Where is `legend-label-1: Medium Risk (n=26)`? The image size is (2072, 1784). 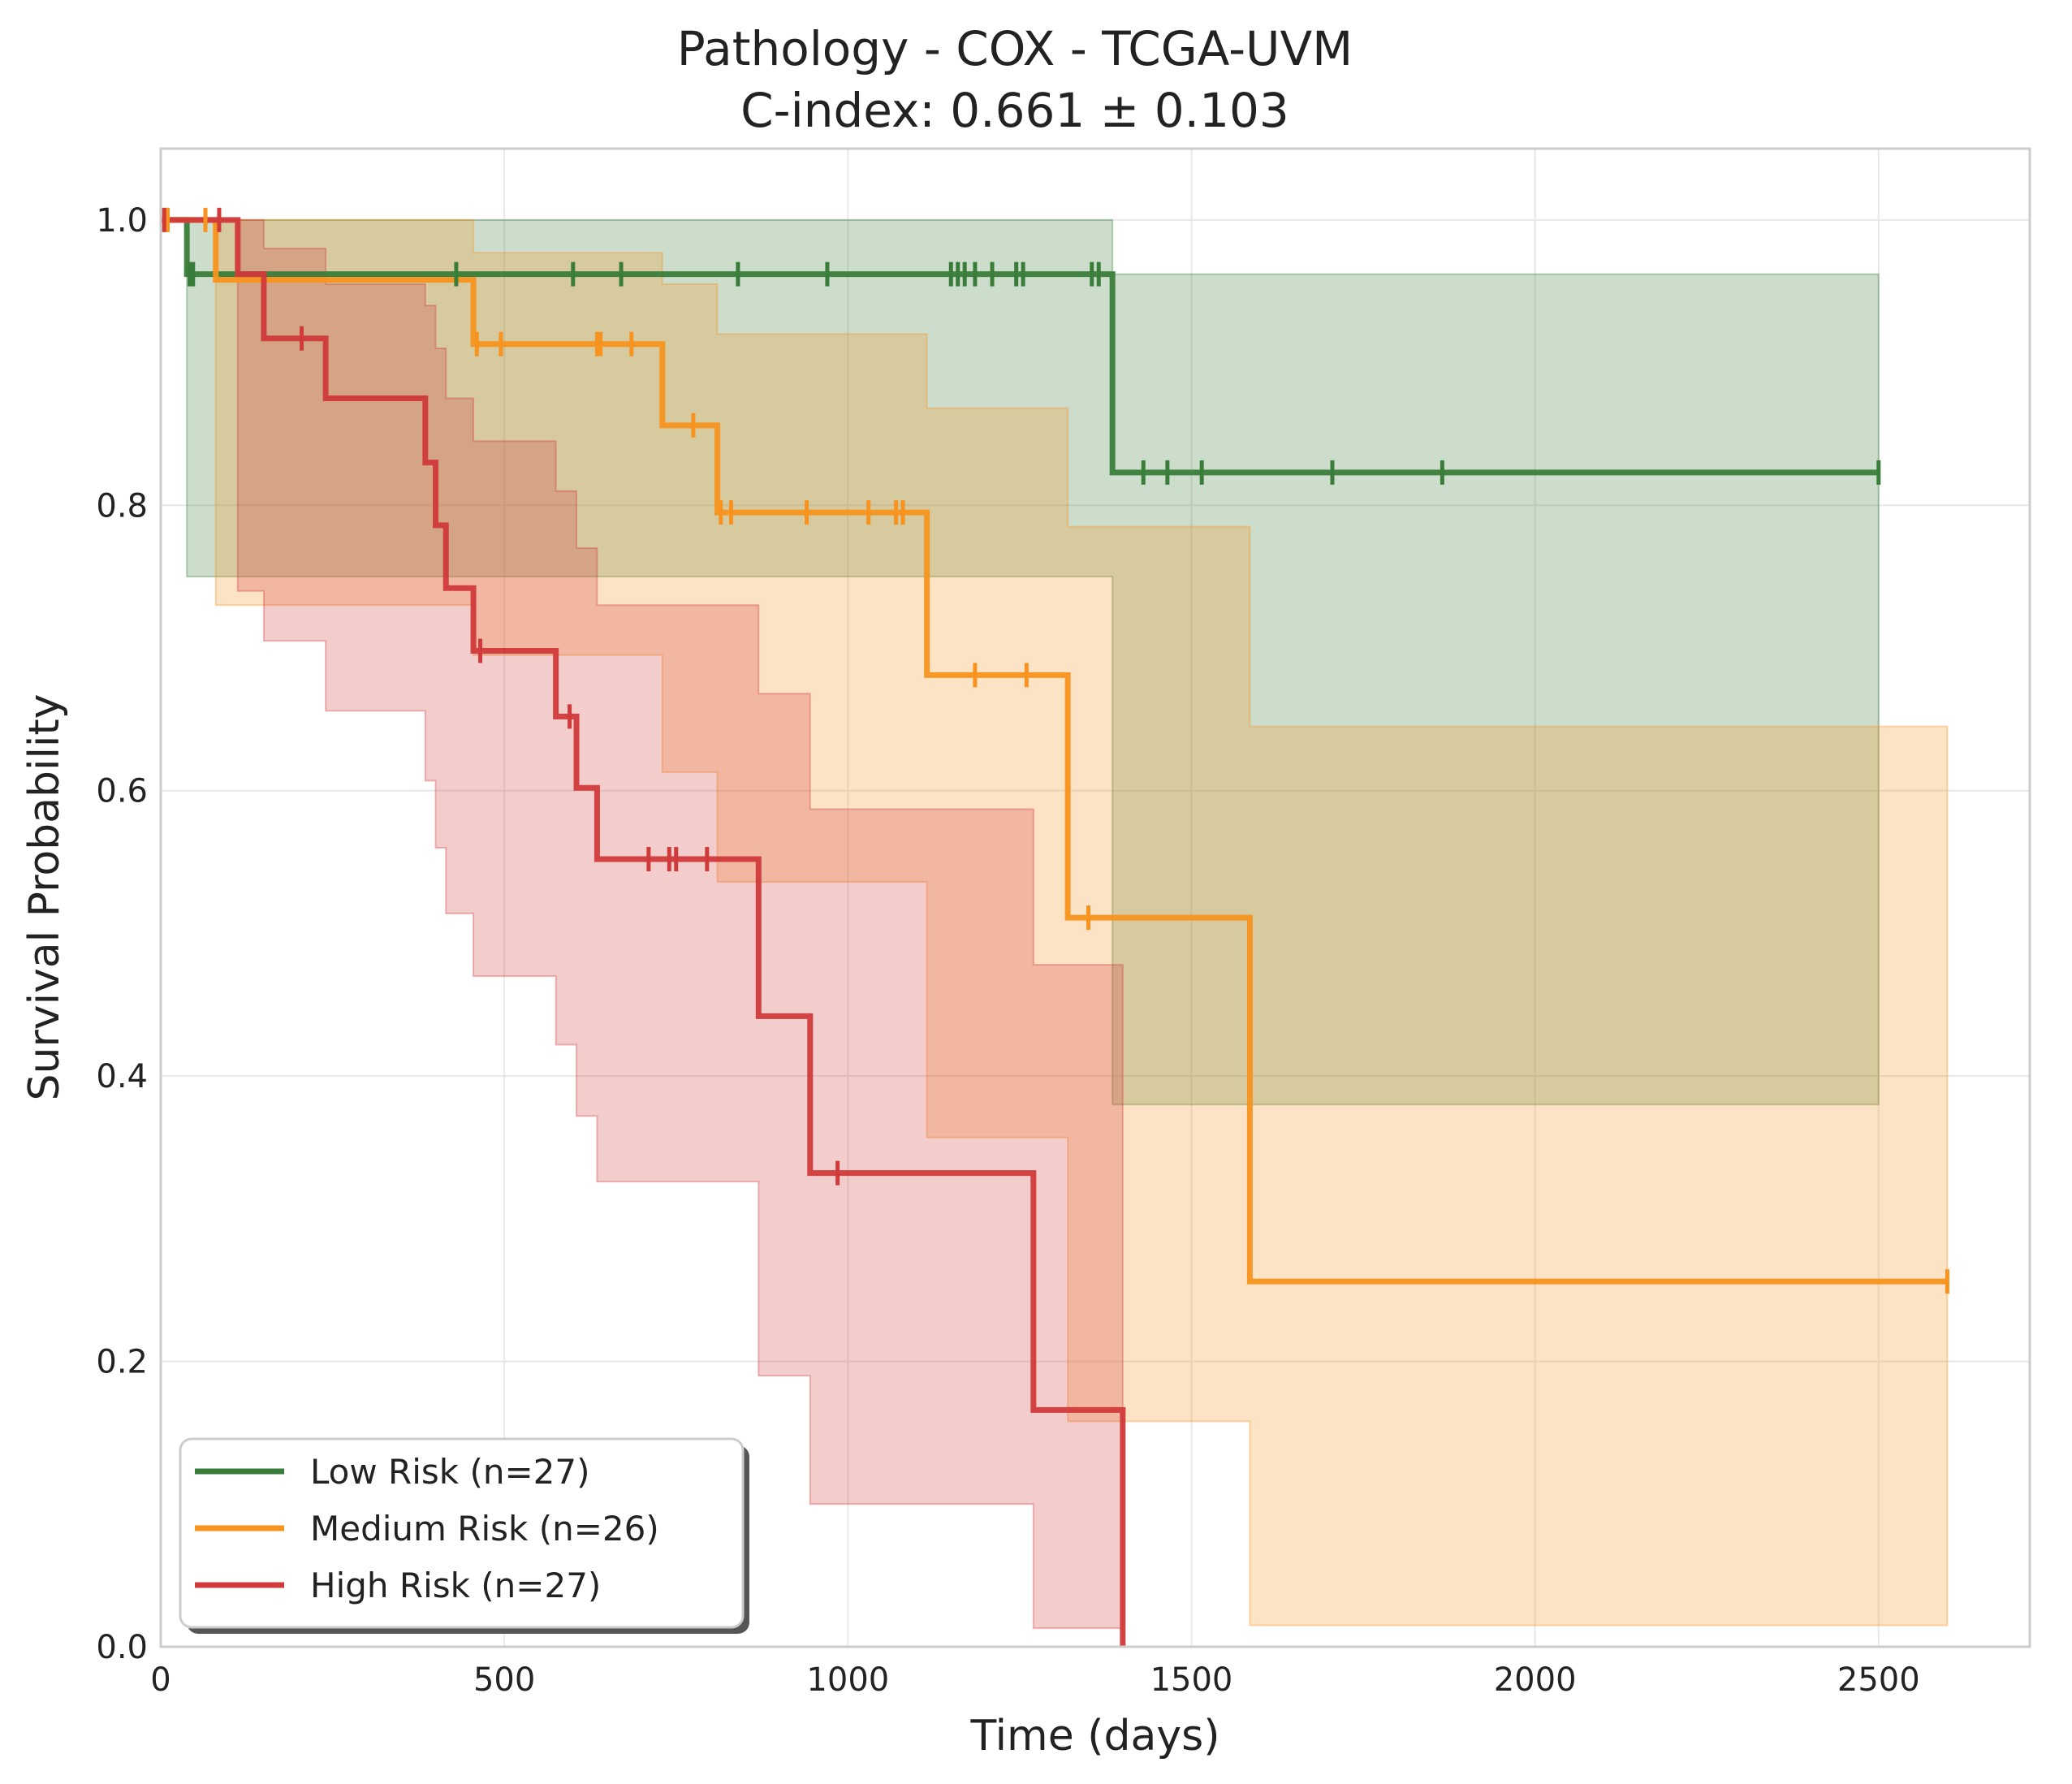
legend-label-1: Medium Risk (n=26) is located at coordinates (485, 1529).